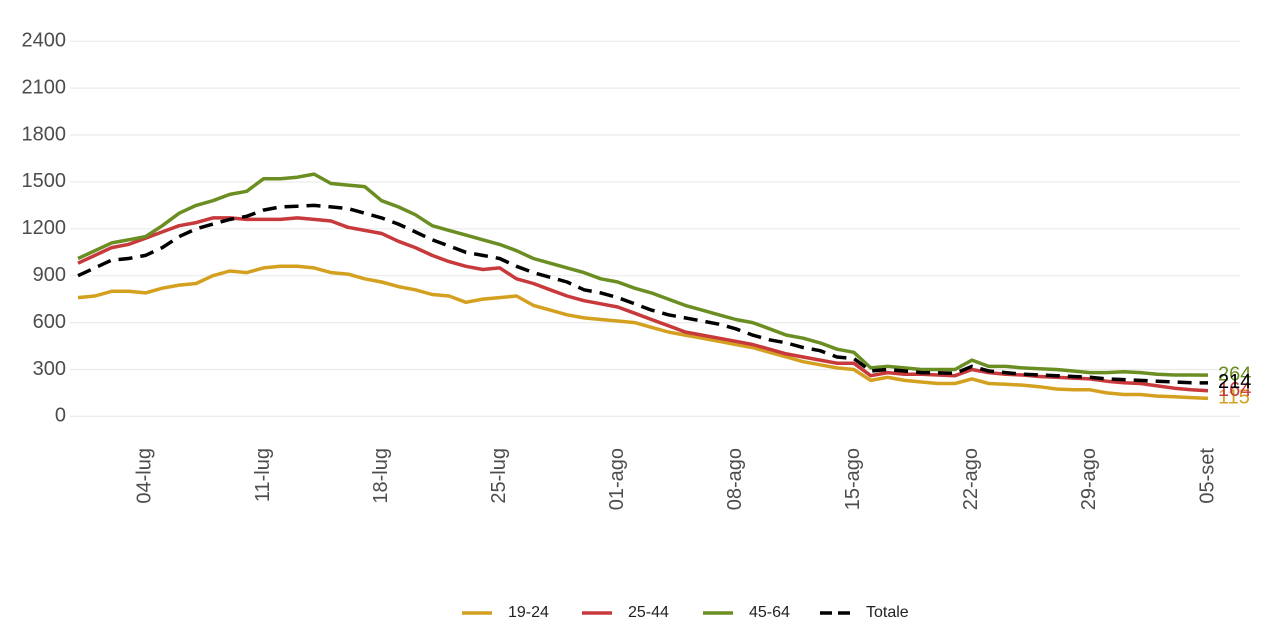 The image size is (1286, 626). I want to click on y-tick-label: 2400, so click(44, 41).